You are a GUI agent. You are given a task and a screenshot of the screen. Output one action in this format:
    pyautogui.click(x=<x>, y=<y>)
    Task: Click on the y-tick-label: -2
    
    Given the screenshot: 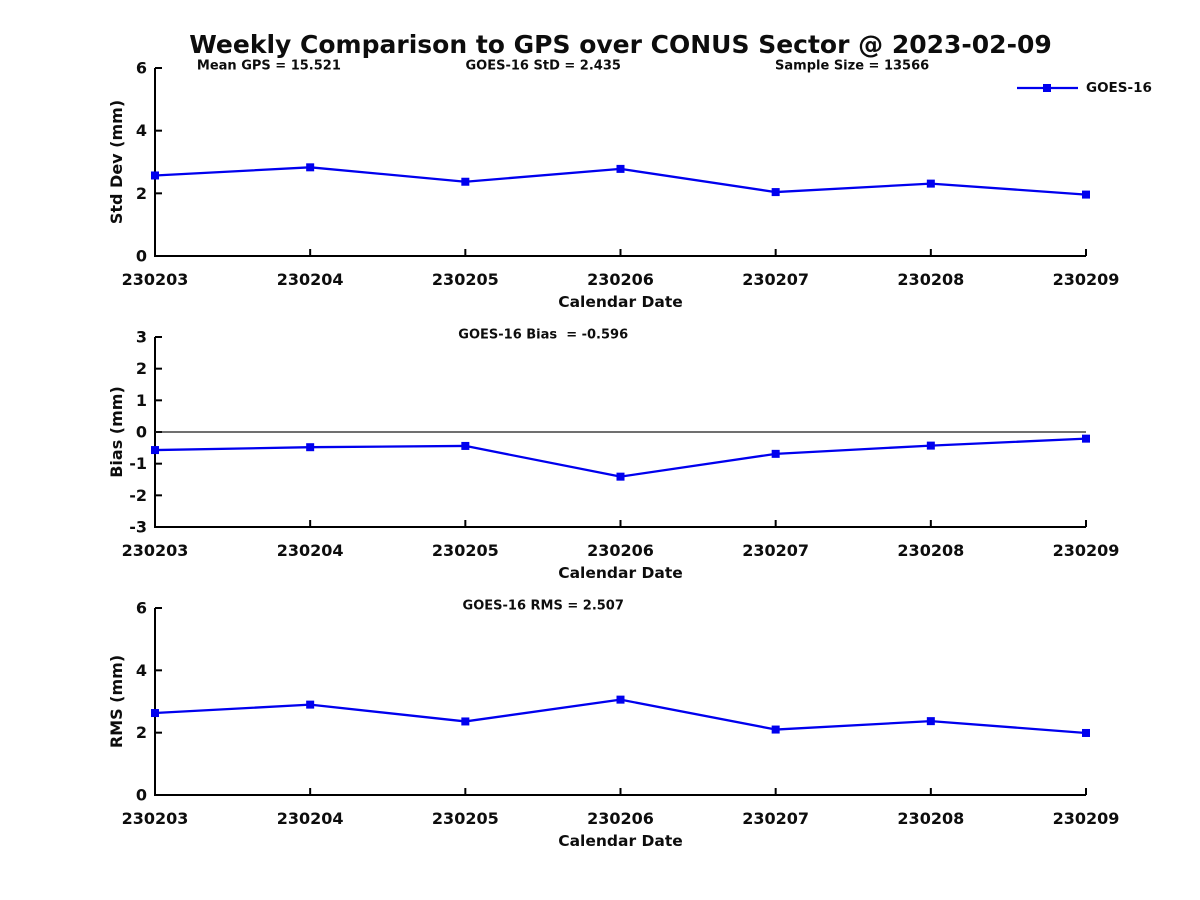 What is the action you would take?
    pyautogui.click(x=138, y=495)
    